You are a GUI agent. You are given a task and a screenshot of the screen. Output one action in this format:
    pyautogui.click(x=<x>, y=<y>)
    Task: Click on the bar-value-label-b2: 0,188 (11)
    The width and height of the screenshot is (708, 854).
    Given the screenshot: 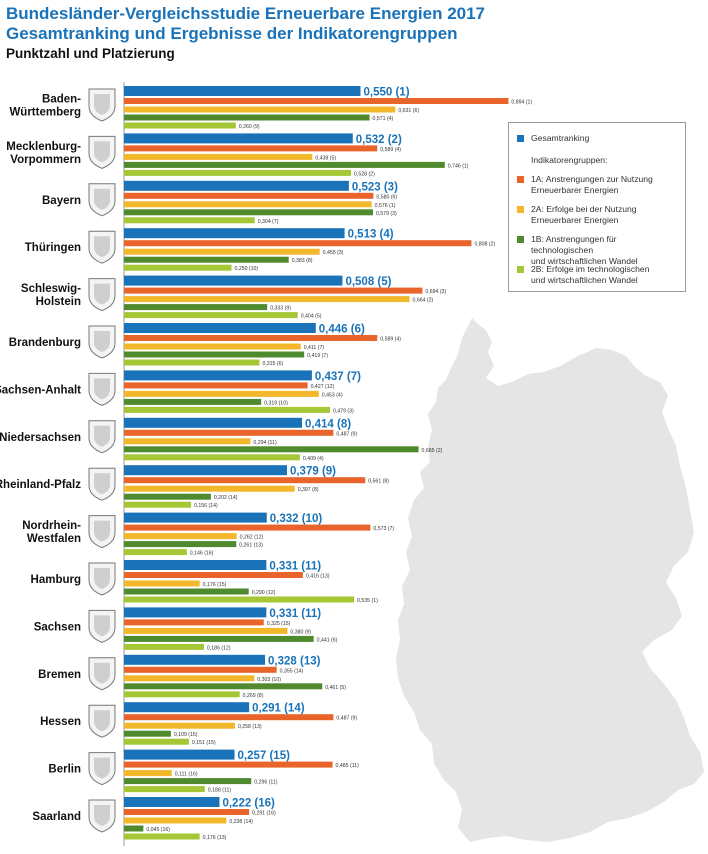 What is the action you would take?
    pyautogui.click(x=220, y=791)
    